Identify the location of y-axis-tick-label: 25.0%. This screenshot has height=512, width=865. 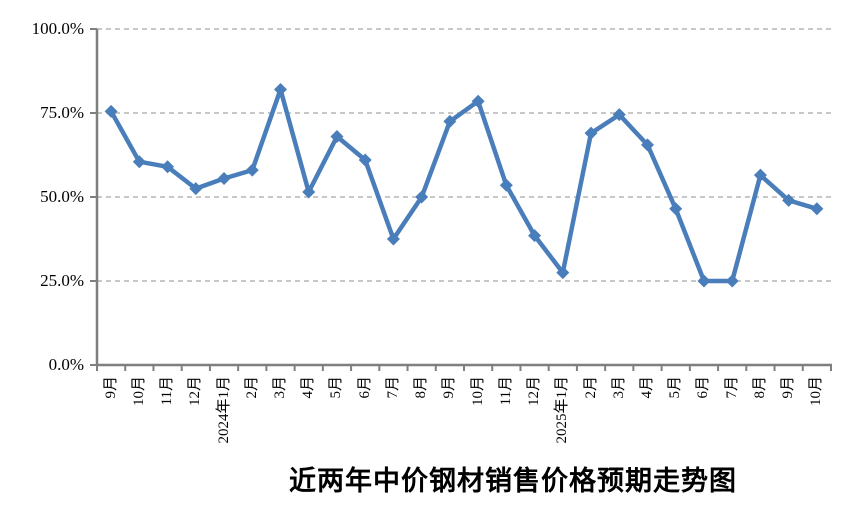
(62, 280).